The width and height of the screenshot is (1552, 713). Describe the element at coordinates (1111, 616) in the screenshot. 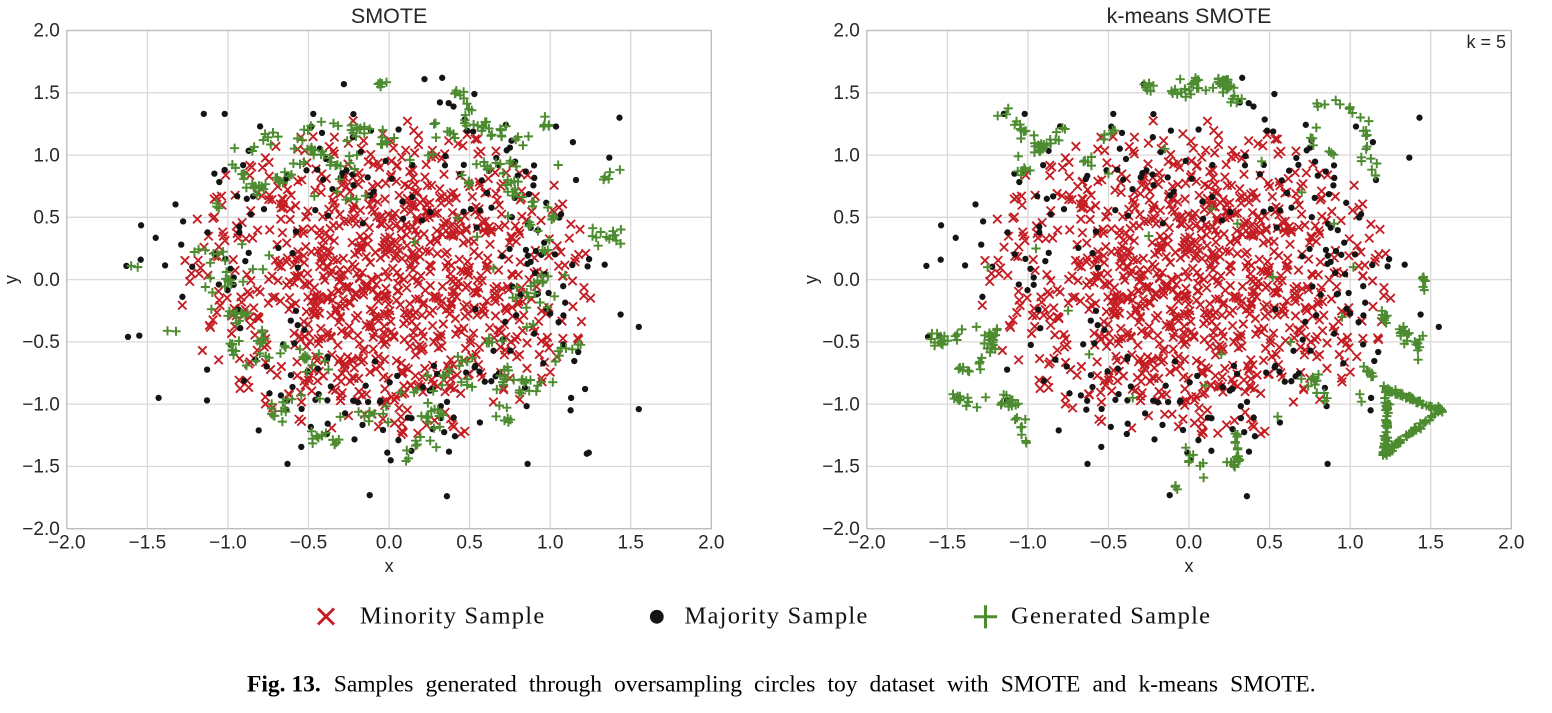

I see `svg-text: Generated Sample` at that location.